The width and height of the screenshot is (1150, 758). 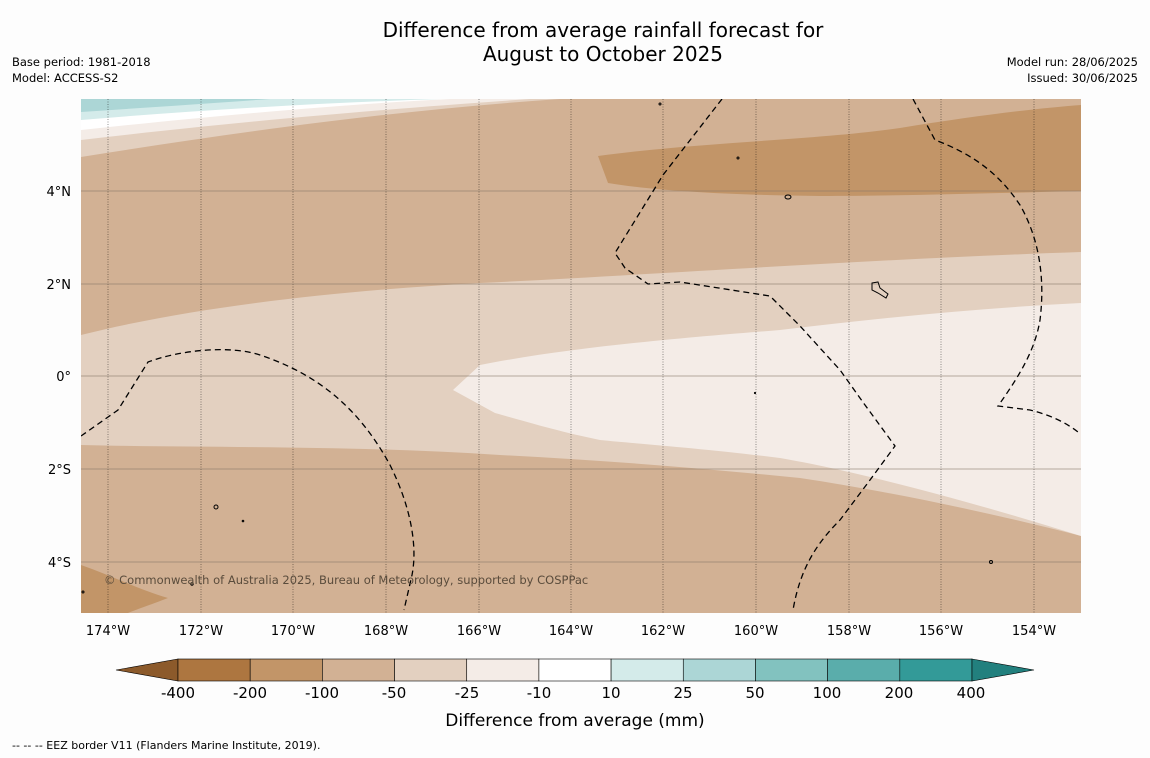 What do you see at coordinates (899, 693) in the screenshot?
I see `colorbar-tick: 200` at bounding box center [899, 693].